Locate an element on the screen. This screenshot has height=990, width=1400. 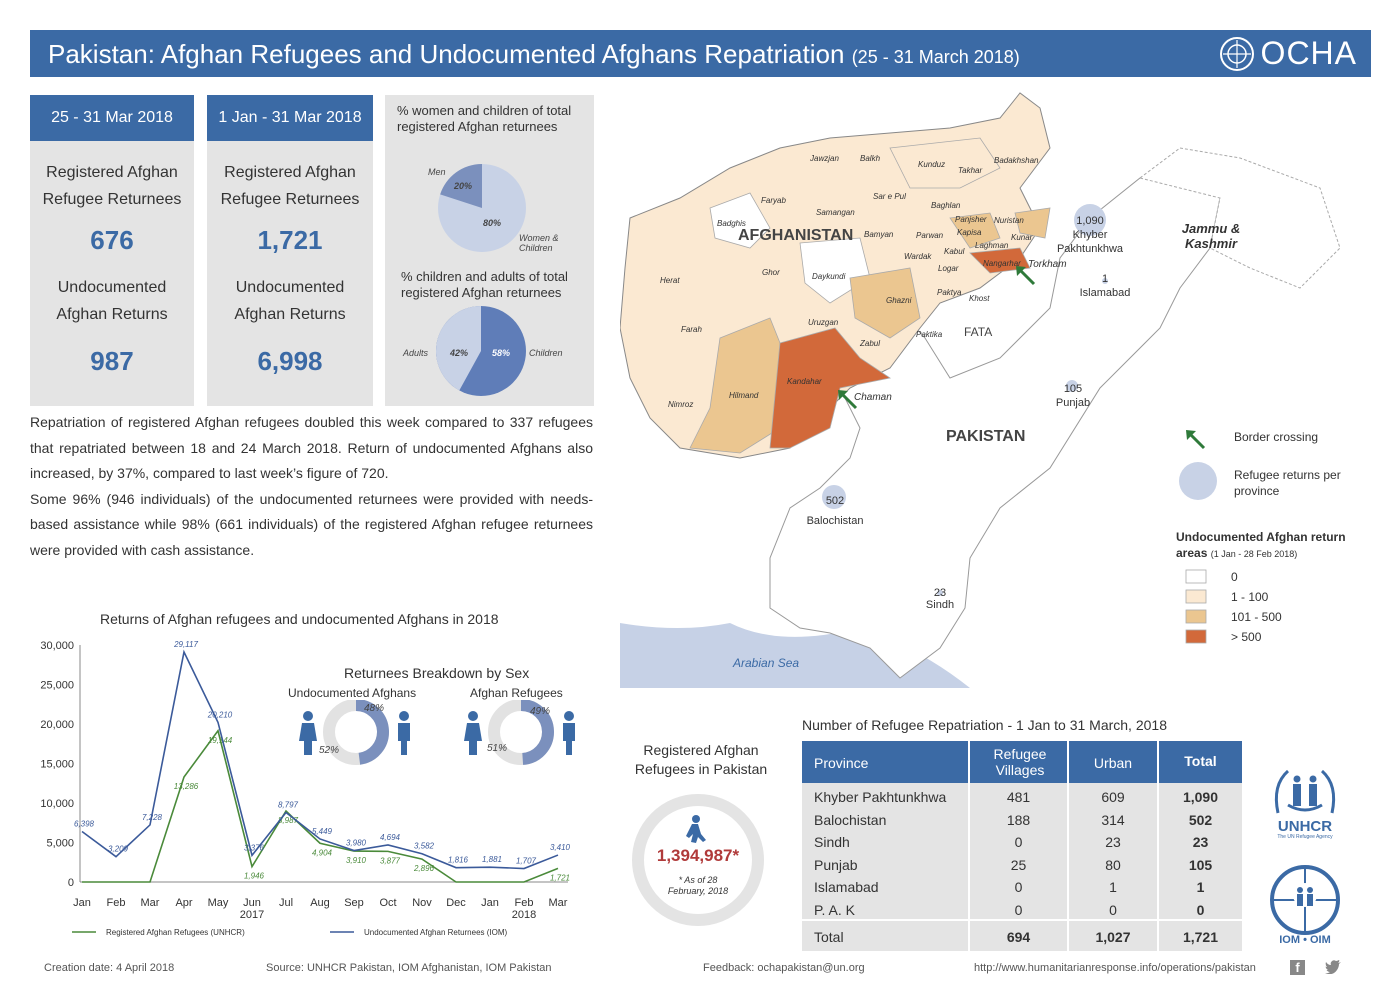
province-label-wardak: Wardak is located at coordinates (918, 256).